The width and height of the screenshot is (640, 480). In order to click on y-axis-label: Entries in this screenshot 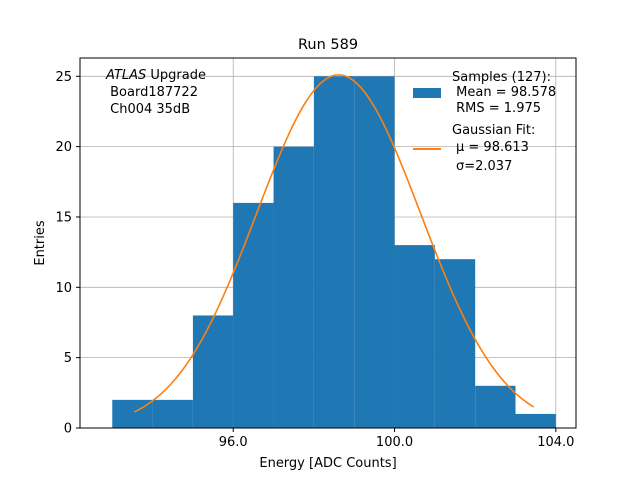, I will do `click(40, 243)`.